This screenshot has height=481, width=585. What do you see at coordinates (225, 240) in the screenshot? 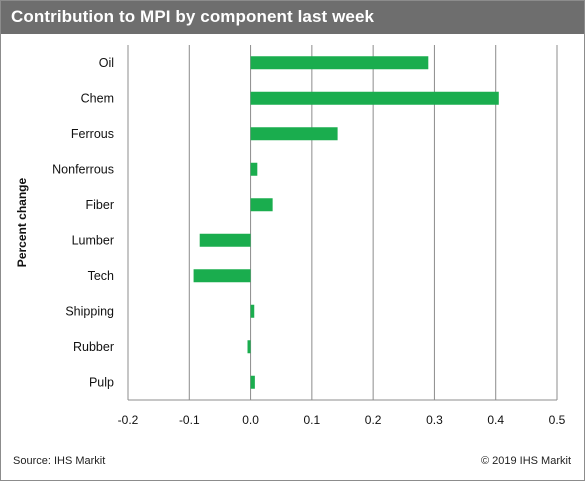
I see `bar-lumber` at bounding box center [225, 240].